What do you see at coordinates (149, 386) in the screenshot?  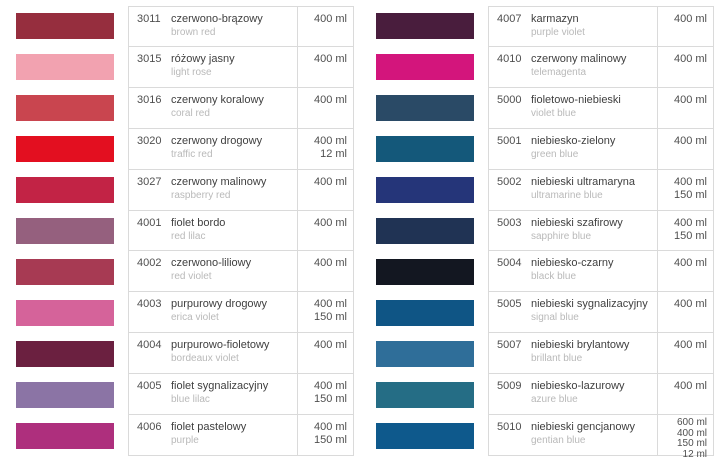 I see `color-code: 4005` at bounding box center [149, 386].